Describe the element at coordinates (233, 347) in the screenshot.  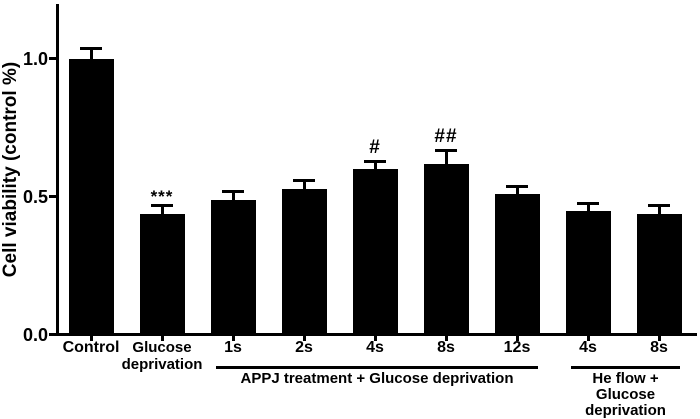
I see `x-tick-label: 1s` at that location.